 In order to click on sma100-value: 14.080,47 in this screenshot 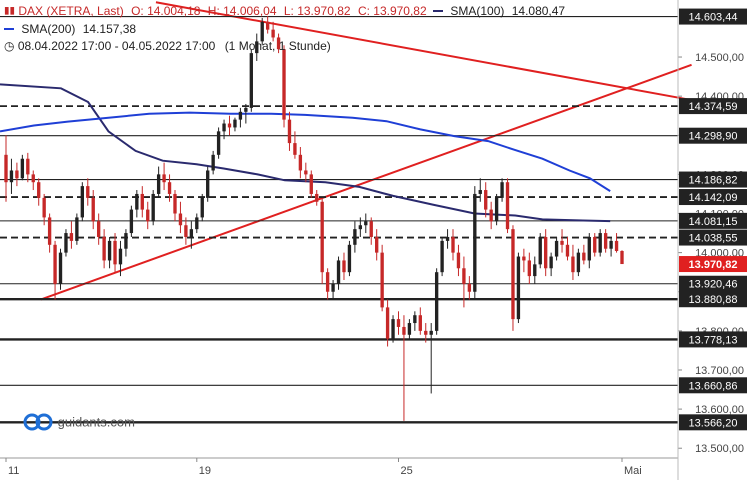, I will do `click(538, 10)`.